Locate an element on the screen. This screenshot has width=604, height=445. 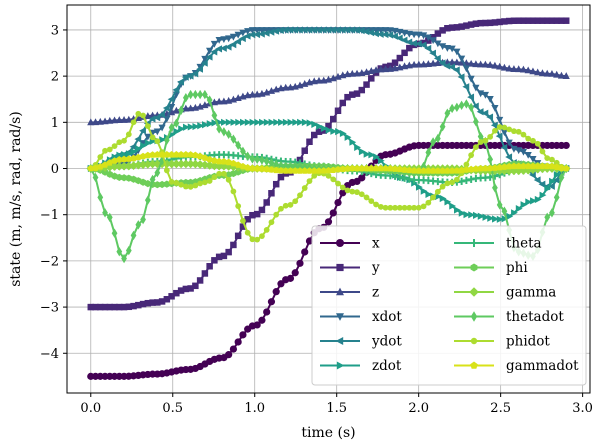
y-axis-label: state (m, m/s, rad, rad/s) is located at coordinates (16, 199).